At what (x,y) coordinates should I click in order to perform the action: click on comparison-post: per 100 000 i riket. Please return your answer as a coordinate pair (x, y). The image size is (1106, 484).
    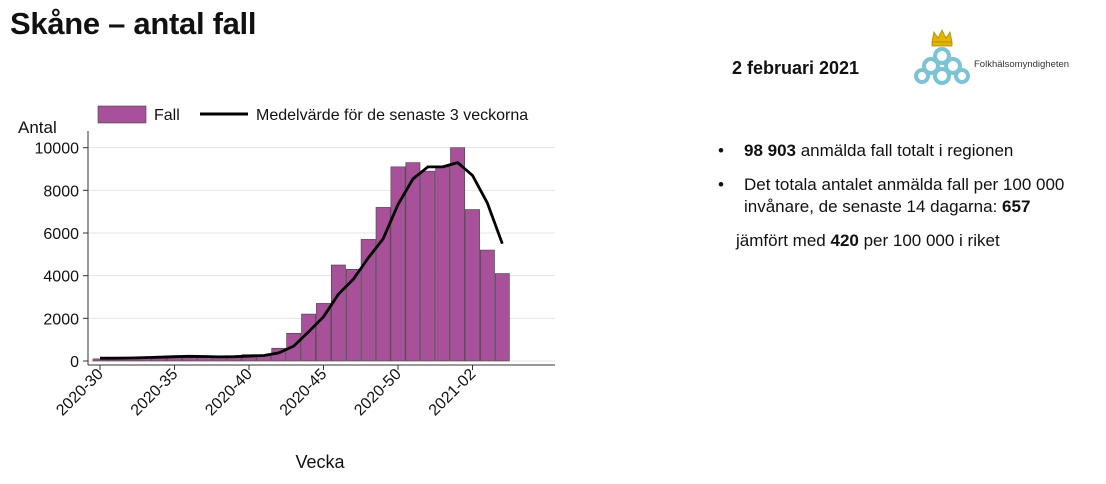
    Looking at the image, I should click on (929, 240).